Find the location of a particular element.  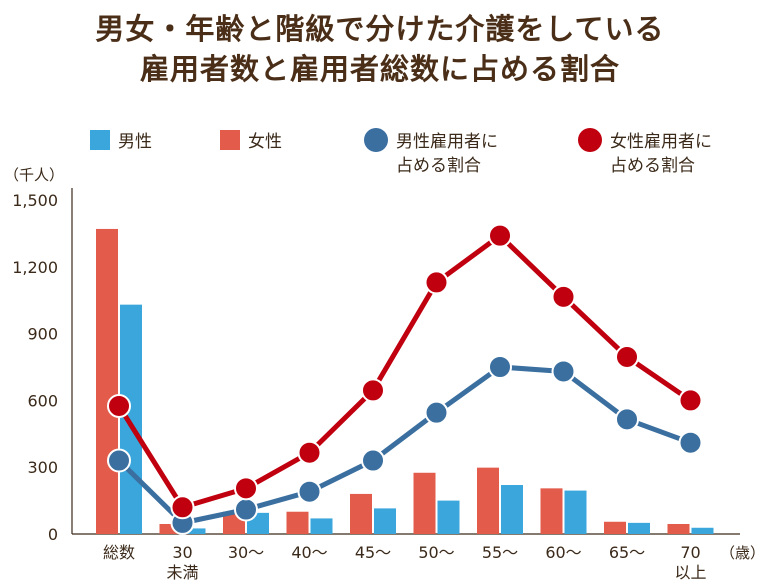

legend-label-female-ratio: 女性雇用者に占める割合 is located at coordinates (661, 154).